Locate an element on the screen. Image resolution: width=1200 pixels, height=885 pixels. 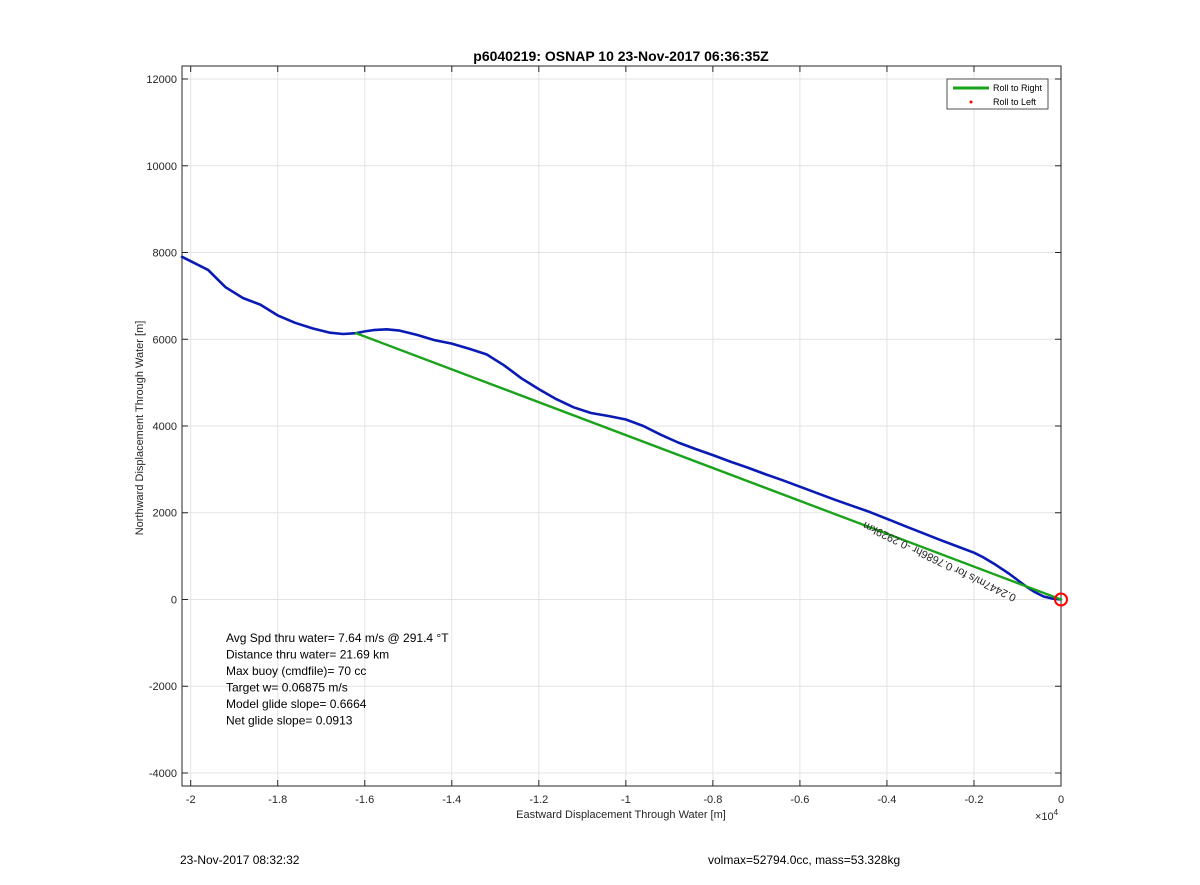
x-exponent-base: ×10 is located at coordinates (1044, 817).